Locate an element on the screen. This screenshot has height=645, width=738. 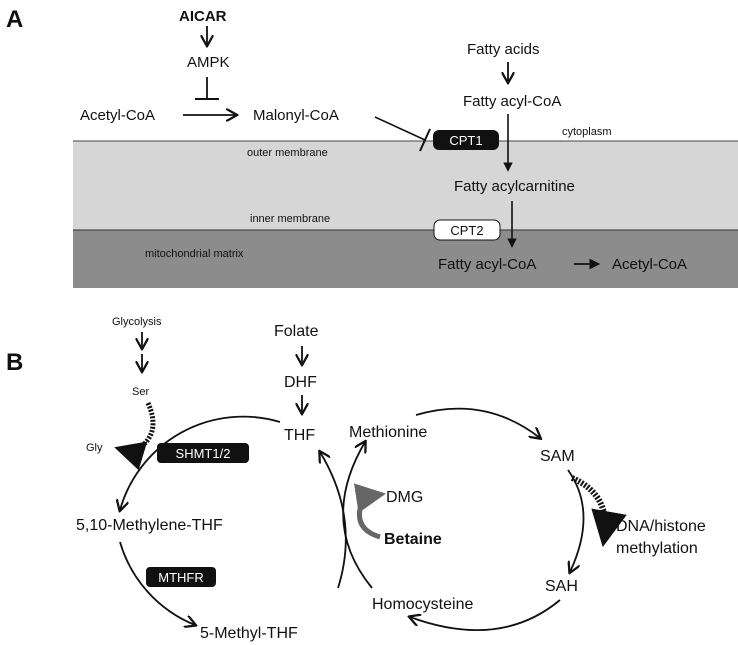
inner-membrane-label: inner membrane is located at coordinates (290, 219).